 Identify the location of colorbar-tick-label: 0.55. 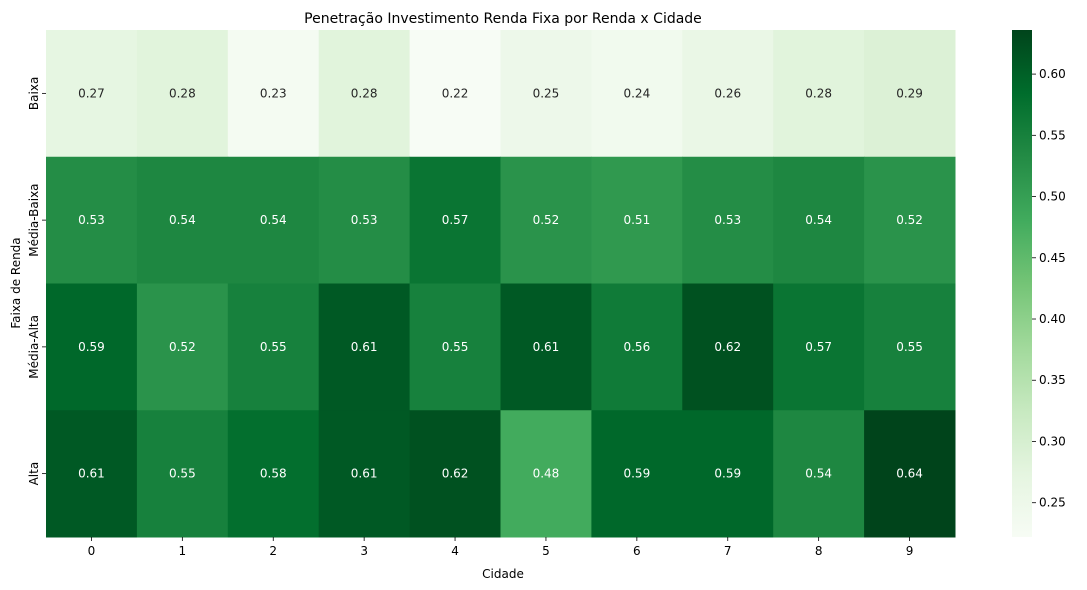
(1052, 135).